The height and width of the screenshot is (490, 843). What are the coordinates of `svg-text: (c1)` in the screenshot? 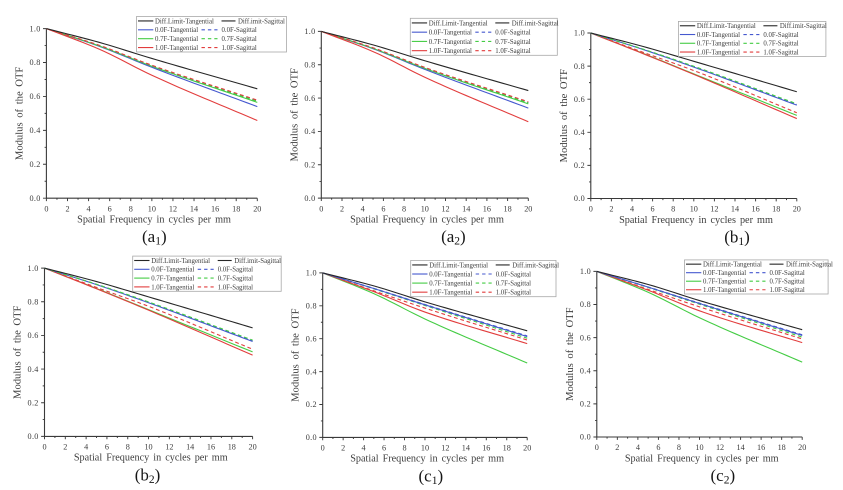 It's located at (430, 475).